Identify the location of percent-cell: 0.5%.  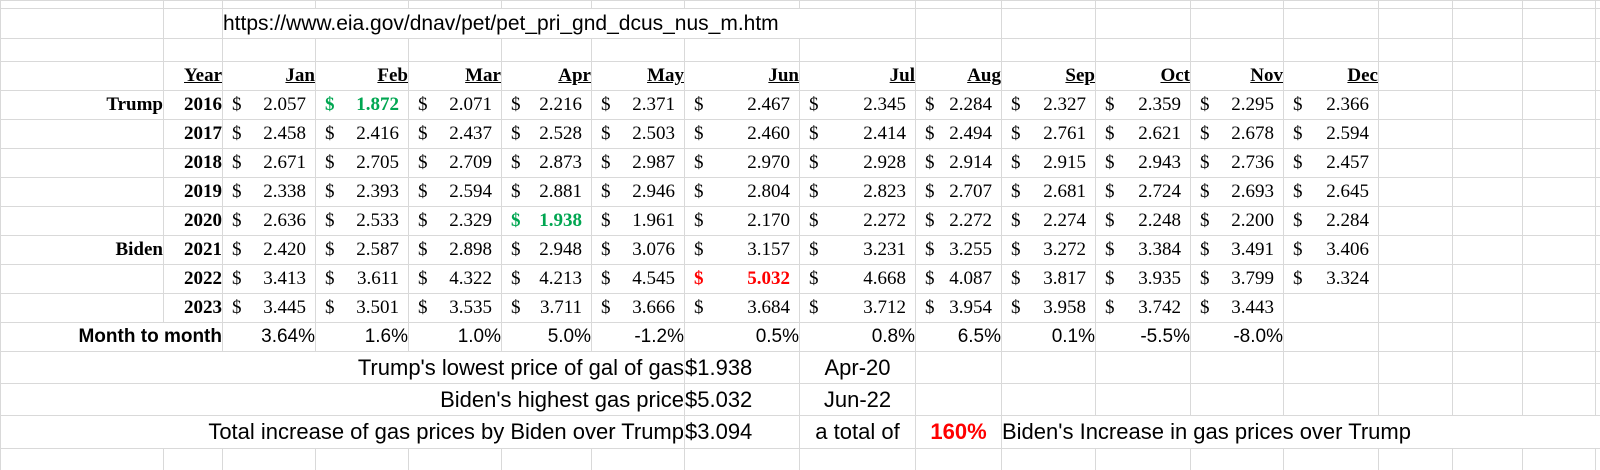
(742, 337).